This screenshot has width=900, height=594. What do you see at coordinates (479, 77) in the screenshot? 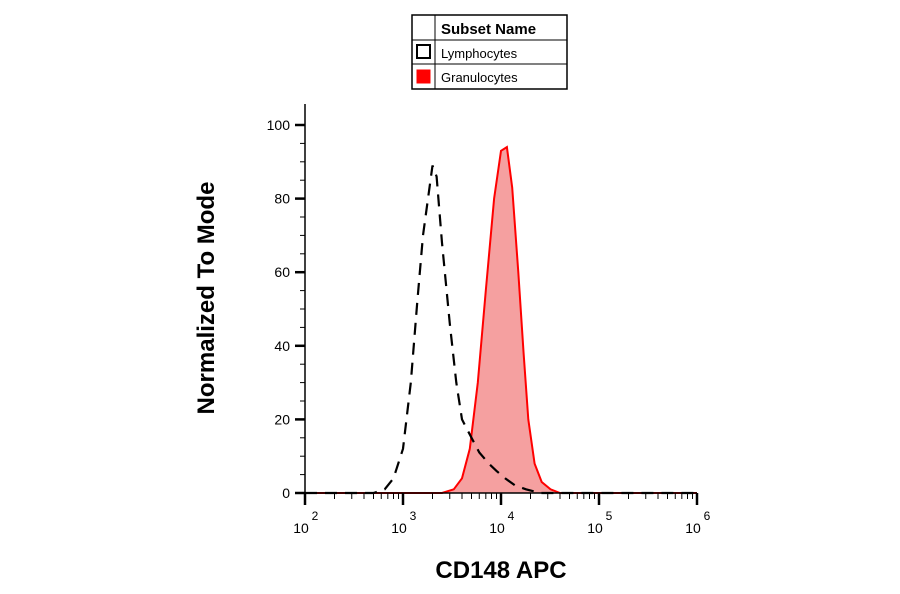
I see `legend-entry-granulocytes: Granulocytes` at bounding box center [479, 77].